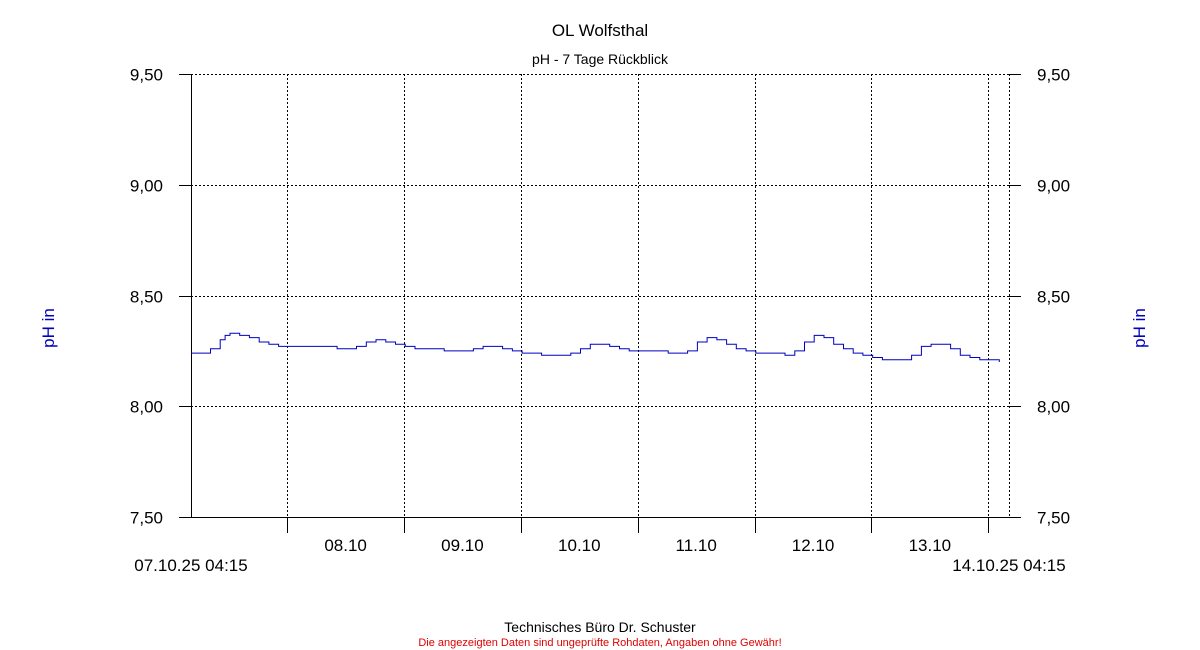 The width and height of the screenshot is (1200, 650). Describe the element at coordinates (579, 545) in the screenshot. I see `x-tick-label: 10.10` at that location.